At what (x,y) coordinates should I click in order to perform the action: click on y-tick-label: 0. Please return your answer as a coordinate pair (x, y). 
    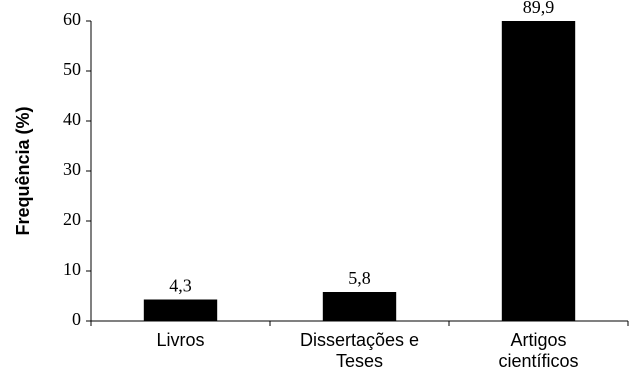
    Looking at the image, I should click on (76, 319).